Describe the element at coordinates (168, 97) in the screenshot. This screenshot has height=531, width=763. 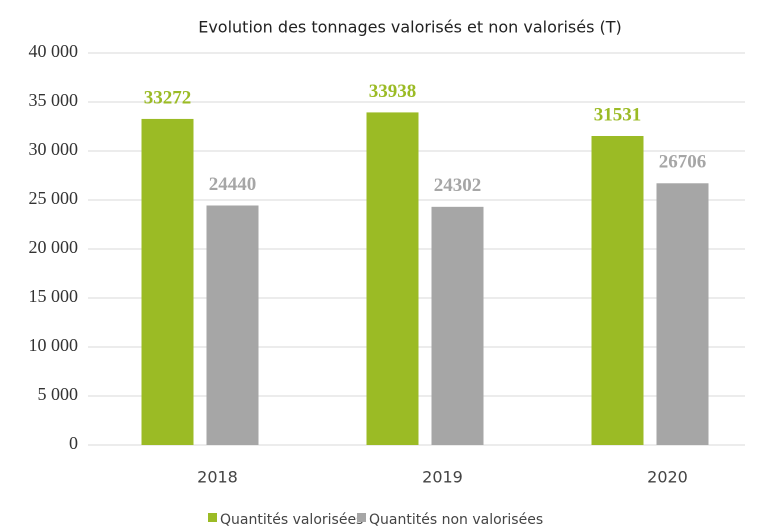
I see `data-label: 33272` at that location.